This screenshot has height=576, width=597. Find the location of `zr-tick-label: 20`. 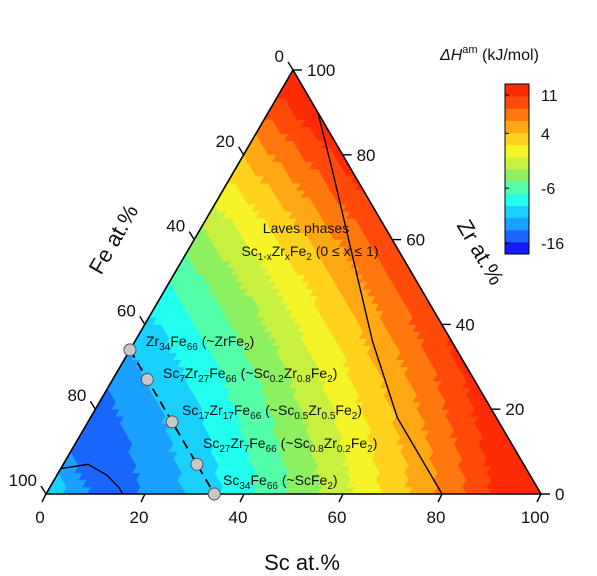

zr-tick-label: 20 is located at coordinates (514, 409).